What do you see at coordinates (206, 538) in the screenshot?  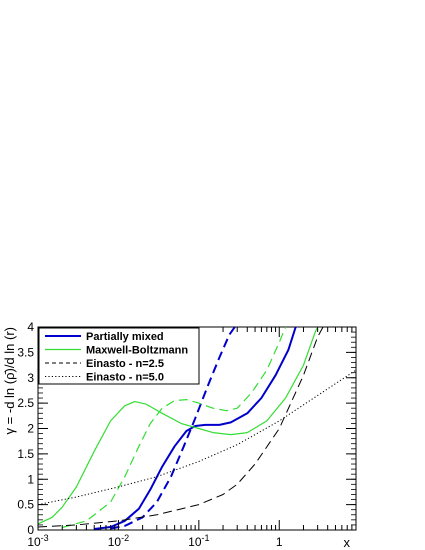 I see `x-tick-exponent: -1` at bounding box center [206, 538].